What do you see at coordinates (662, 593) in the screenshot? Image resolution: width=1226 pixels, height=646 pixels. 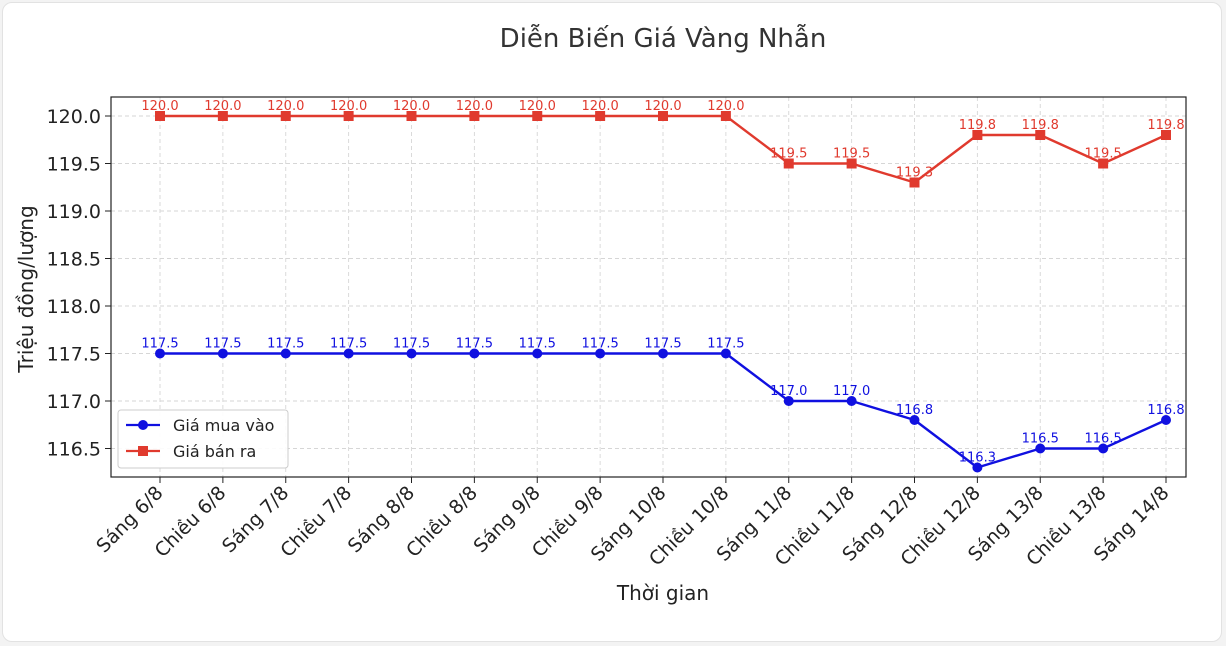 I see `x-axis-label: Thời gian` at bounding box center [662, 593].